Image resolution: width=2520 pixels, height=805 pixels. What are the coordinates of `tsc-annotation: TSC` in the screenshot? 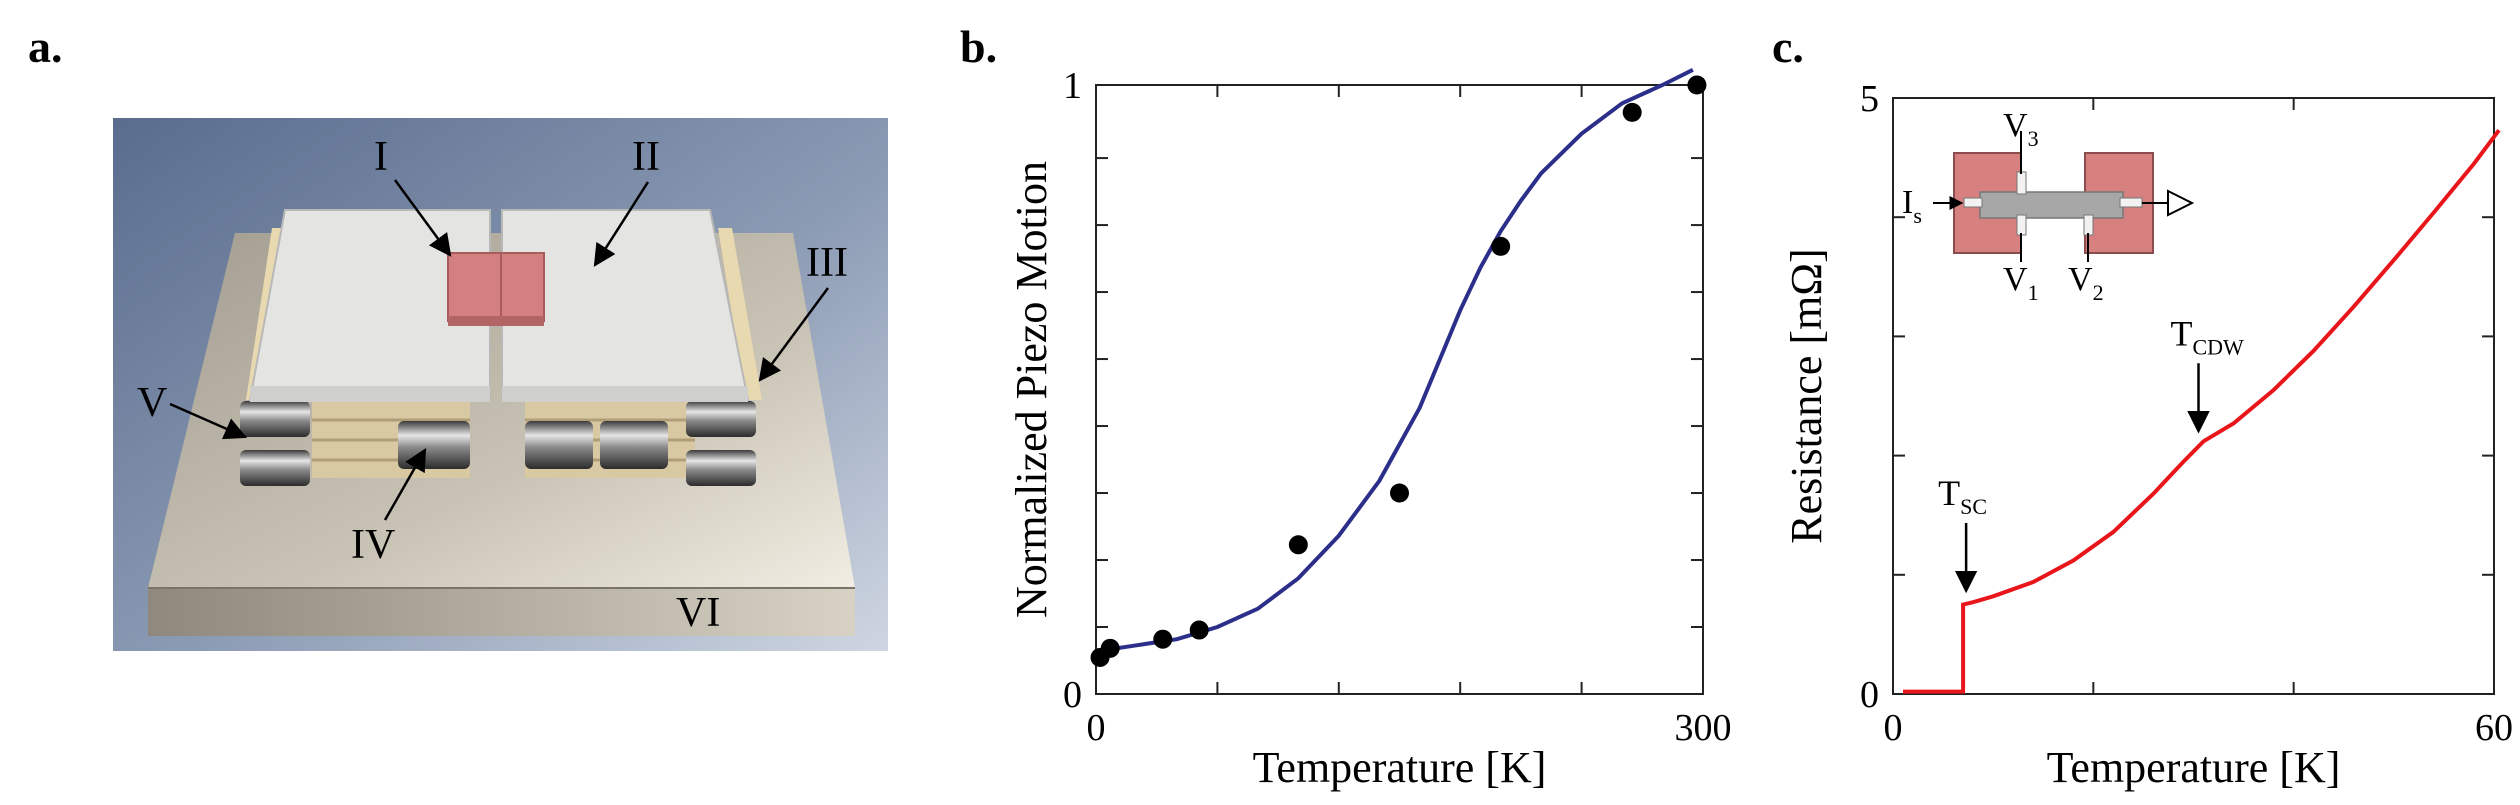 It's located at (1962, 496).